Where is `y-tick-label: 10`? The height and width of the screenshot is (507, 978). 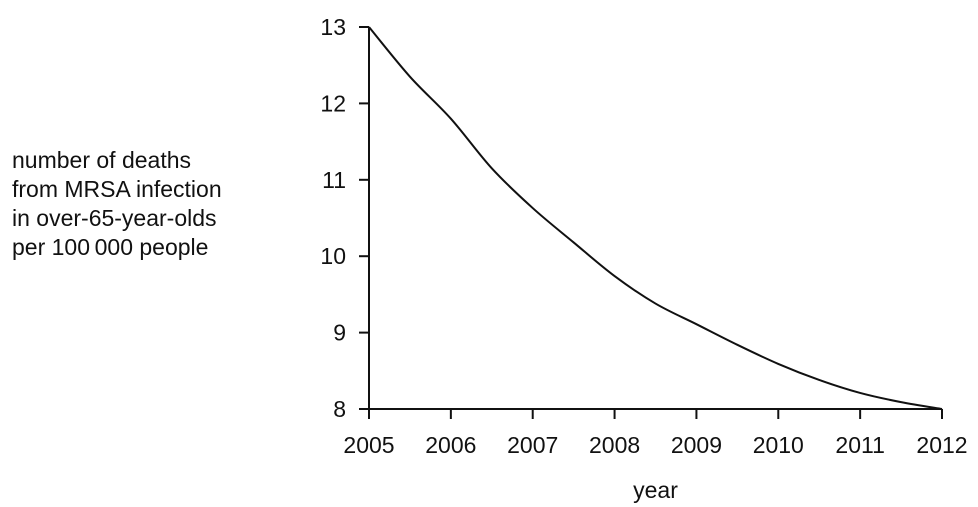
y-tick-label: 10 is located at coordinates (333, 256).